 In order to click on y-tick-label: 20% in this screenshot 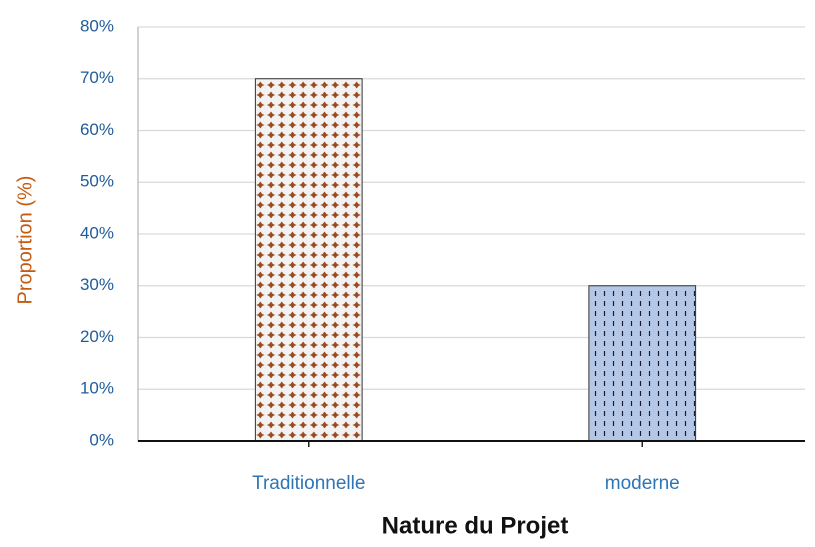, I will do `click(97, 336)`.